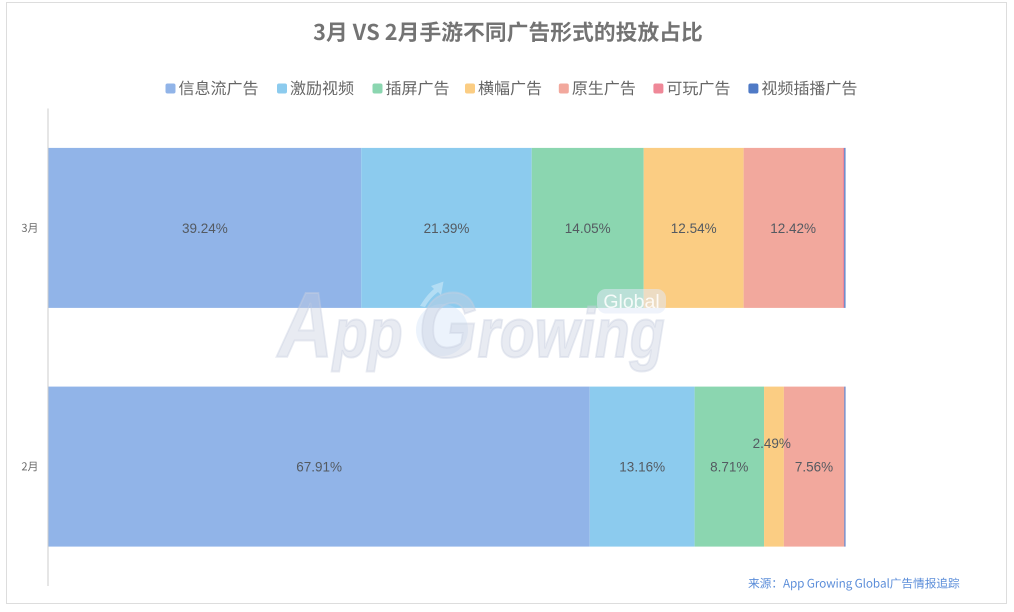 This screenshot has height=612, width=1014. Describe the element at coordinates (772, 443) in the screenshot. I see `svg-text: 2.49%` at that location.